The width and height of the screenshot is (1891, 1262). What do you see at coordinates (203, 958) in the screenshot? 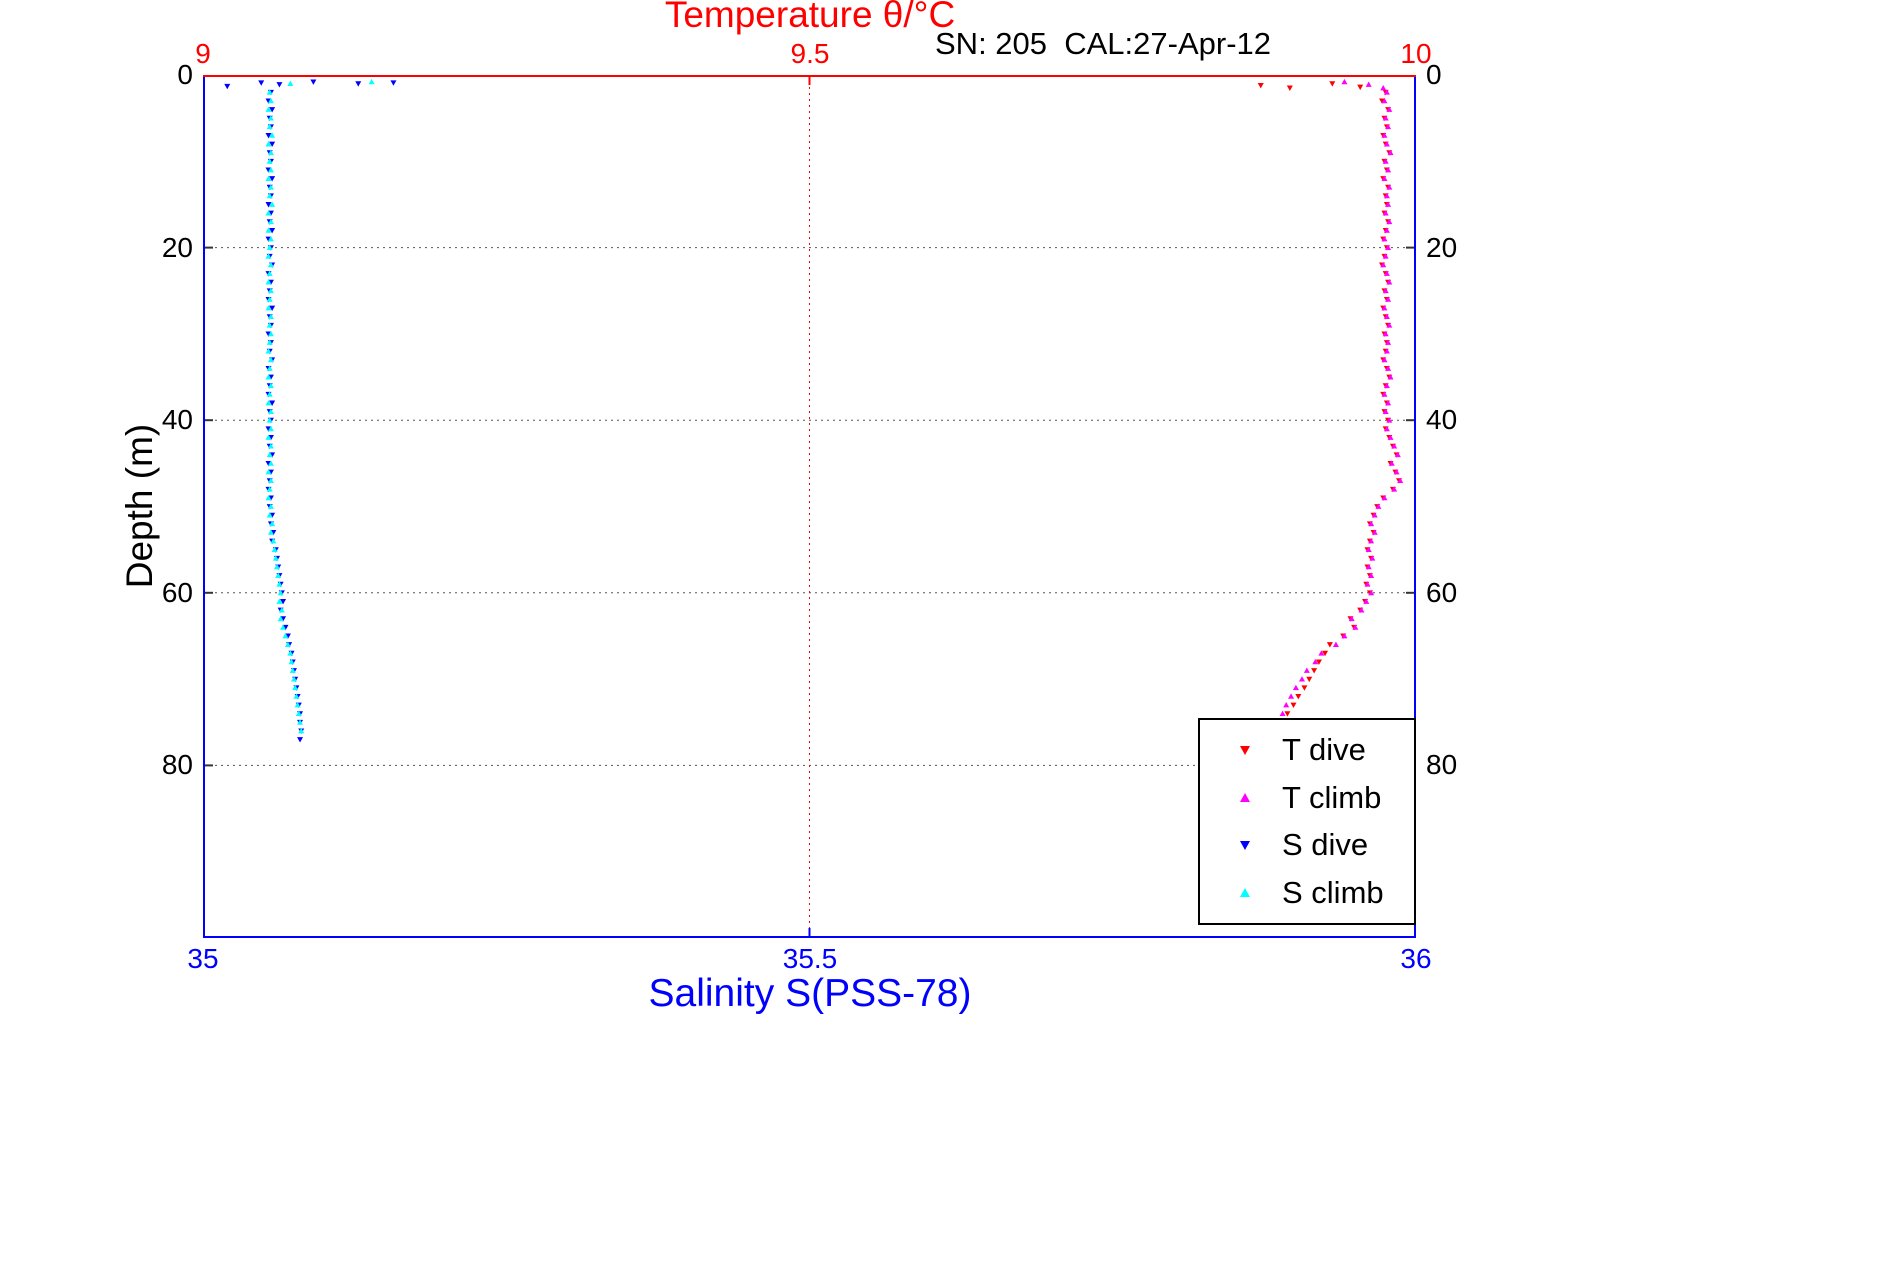
I see `bottom-tick-35: 35` at bounding box center [203, 958].